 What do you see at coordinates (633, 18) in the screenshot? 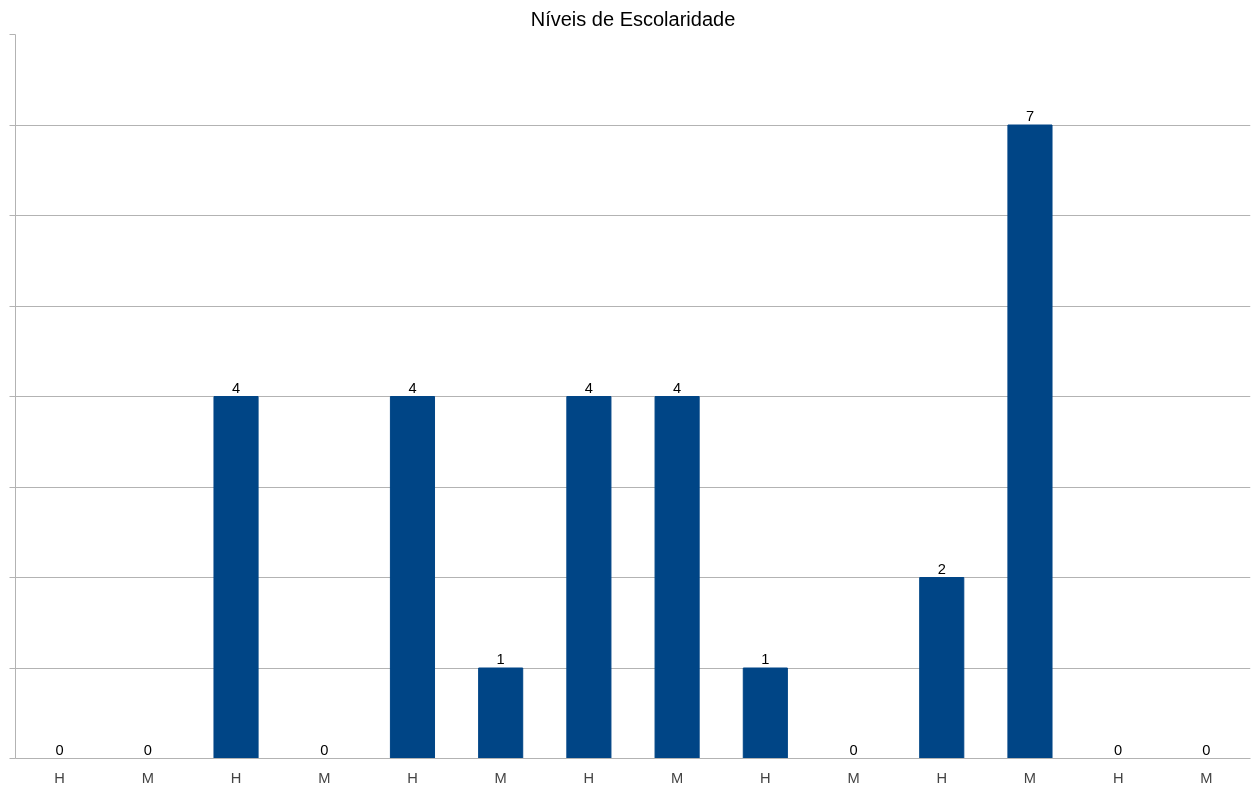
I see `chart-title: Níveis de Escolaridade` at bounding box center [633, 18].